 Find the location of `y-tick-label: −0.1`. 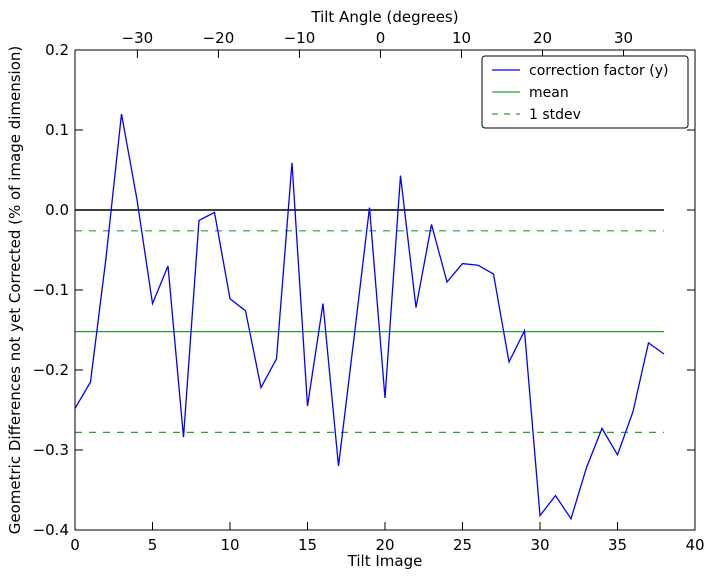

y-tick-label: −0.1 is located at coordinates (51, 290).